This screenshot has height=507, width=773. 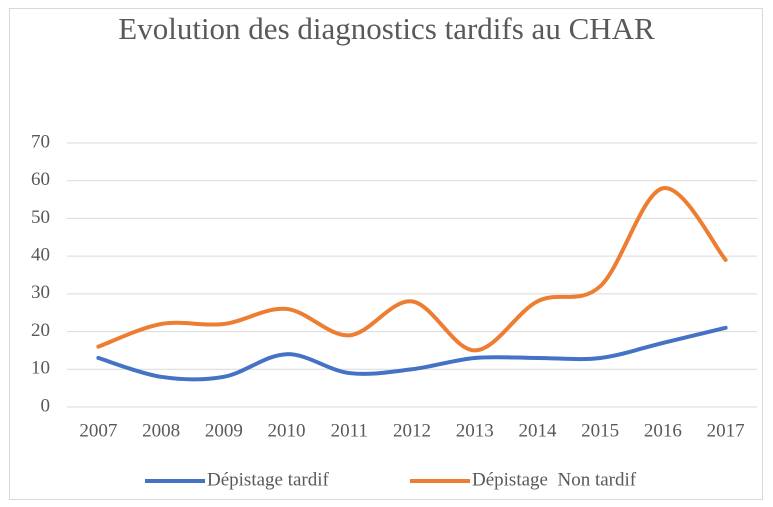 What do you see at coordinates (40, 179) in the screenshot?
I see `y-tick-label: 60` at bounding box center [40, 179].